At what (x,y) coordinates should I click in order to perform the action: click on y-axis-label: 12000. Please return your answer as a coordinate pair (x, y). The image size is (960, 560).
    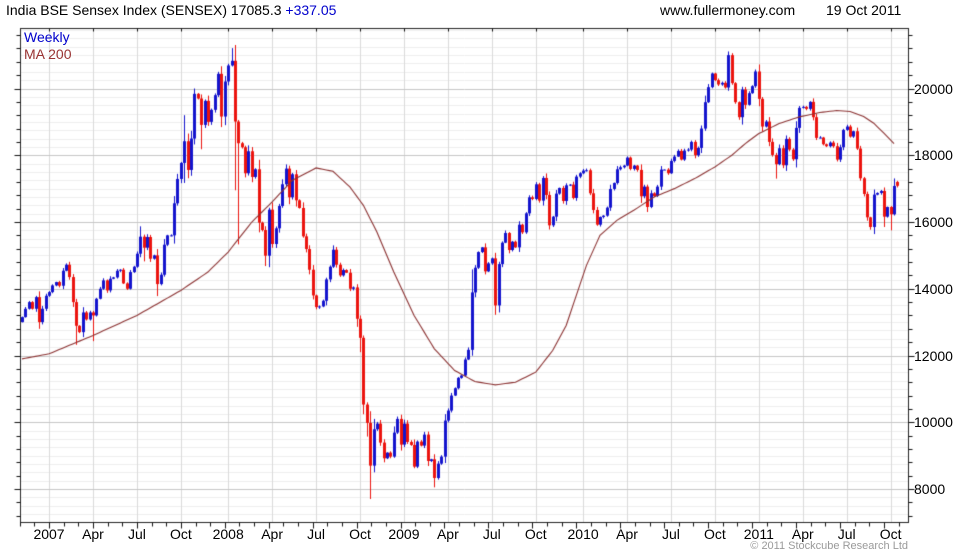
    Looking at the image, I should click on (933, 355).